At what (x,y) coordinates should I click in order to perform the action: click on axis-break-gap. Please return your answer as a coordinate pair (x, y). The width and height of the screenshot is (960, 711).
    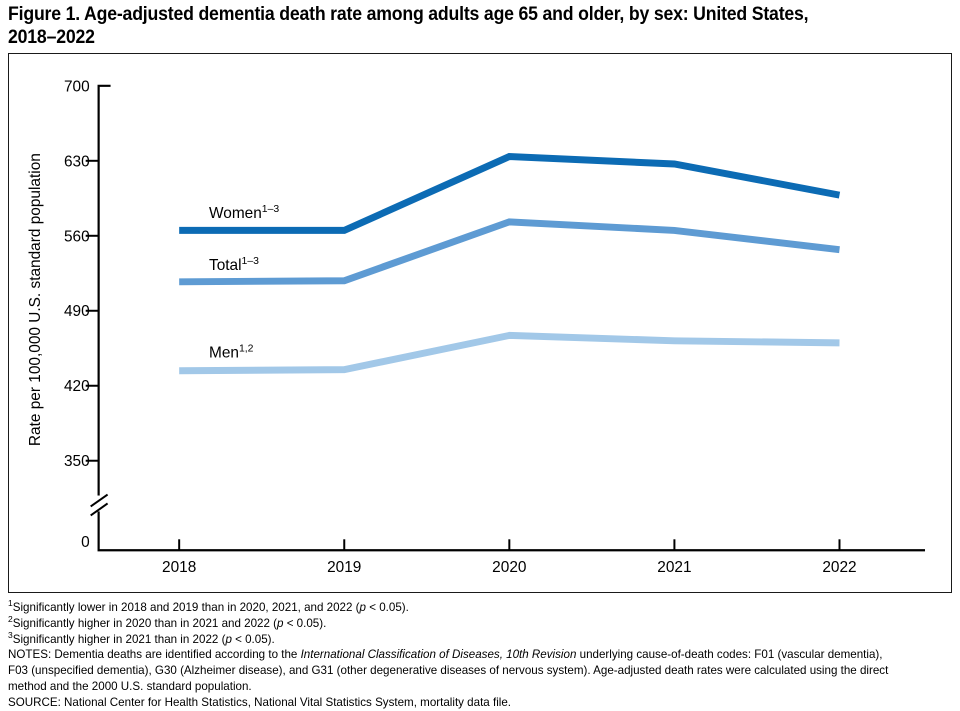
    Looking at the image, I should click on (98, 503).